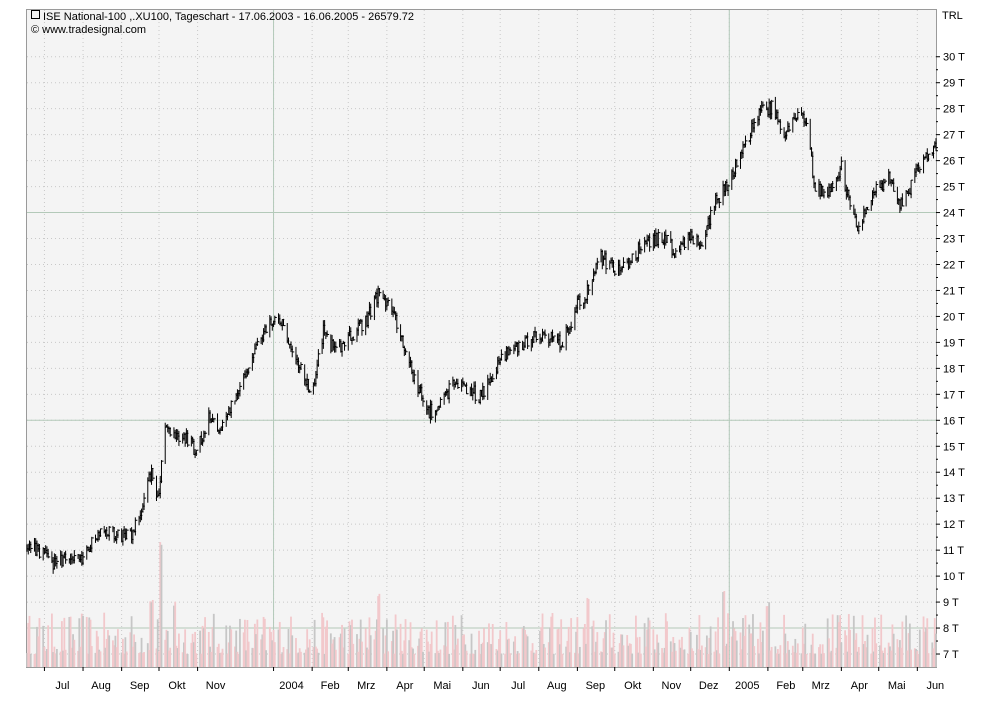 Image resolution: width=993 pixels, height=701 pixels. What do you see at coordinates (176, 686) in the screenshot?
I see `x-tick-label: Okt` at bounding box center [176, 686].